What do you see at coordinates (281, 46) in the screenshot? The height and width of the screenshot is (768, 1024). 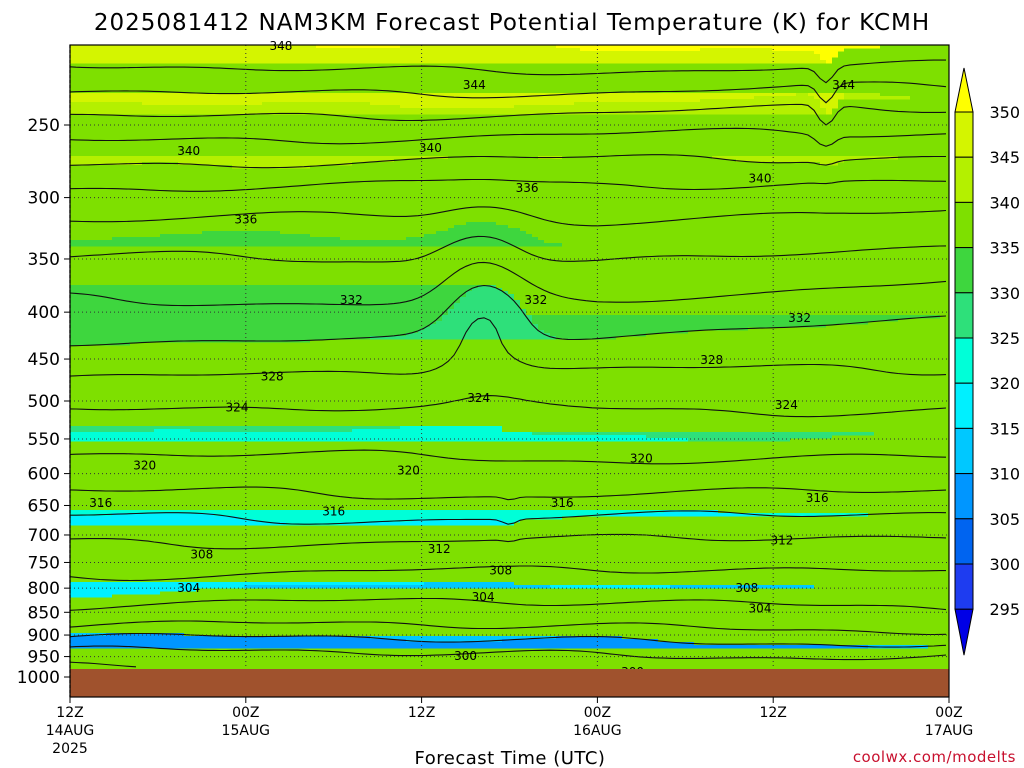 I see `contour-label-0: 348` at bounding box center [281, 46].